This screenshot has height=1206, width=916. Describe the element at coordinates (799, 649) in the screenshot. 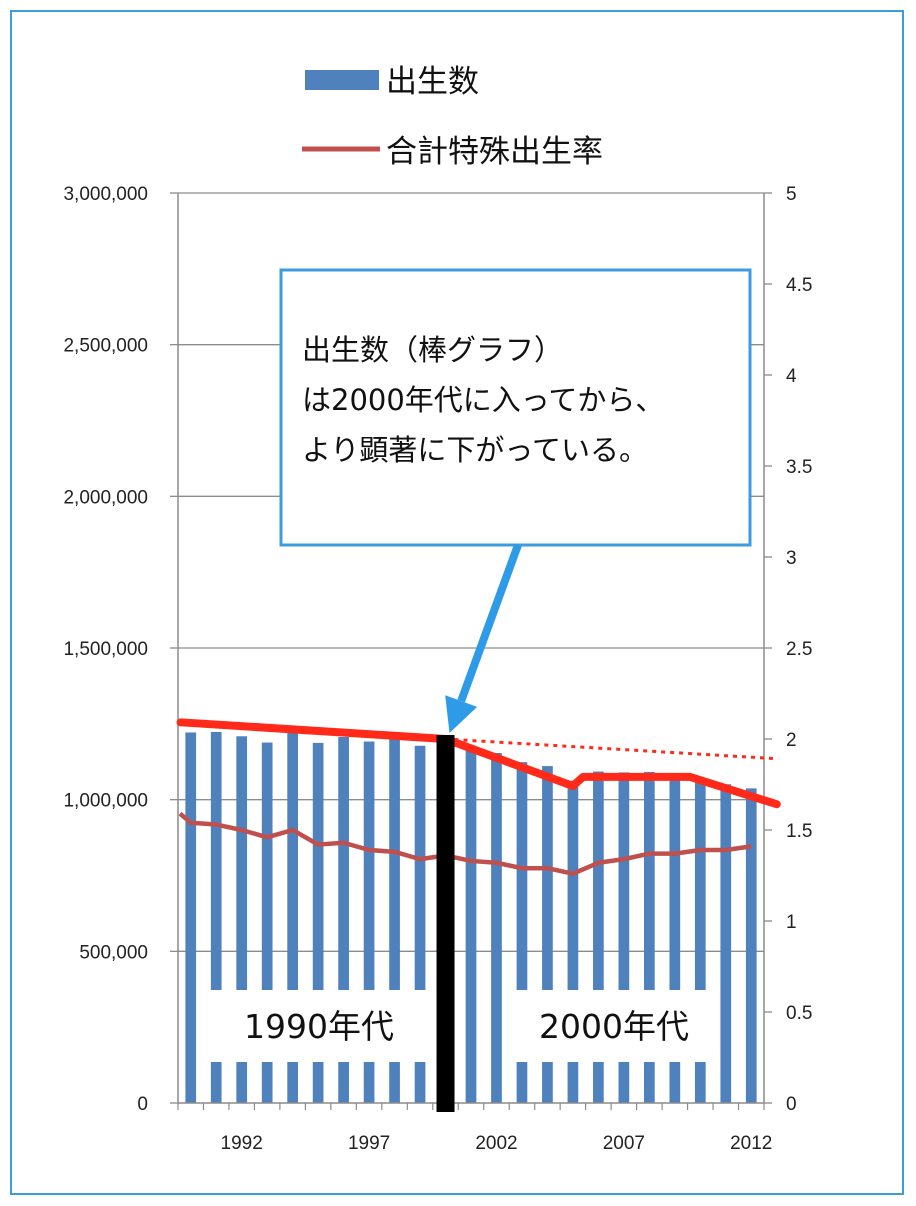

I see `right-axis-tick-label: 2.5` at that location.